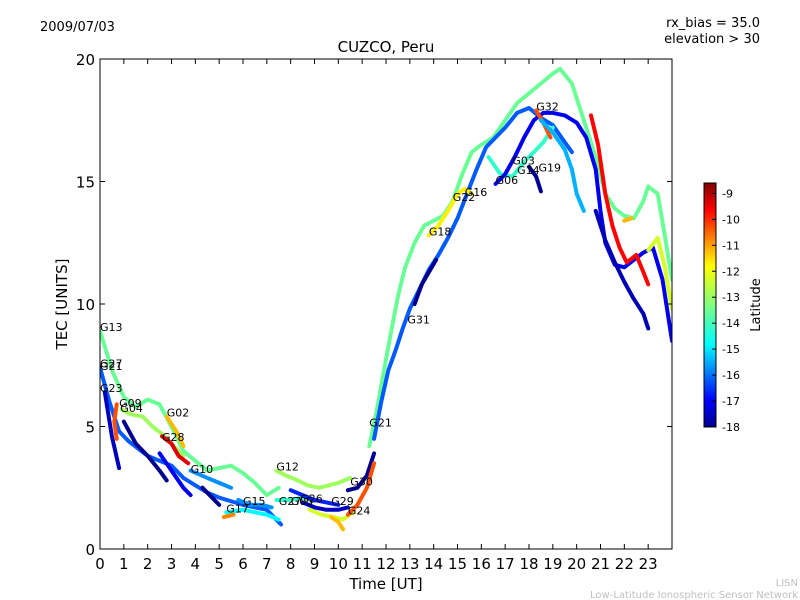 The width and height of the screenshot is (800, 600). I want to click on x-axis-label: Time [UT], so click(385, 584).